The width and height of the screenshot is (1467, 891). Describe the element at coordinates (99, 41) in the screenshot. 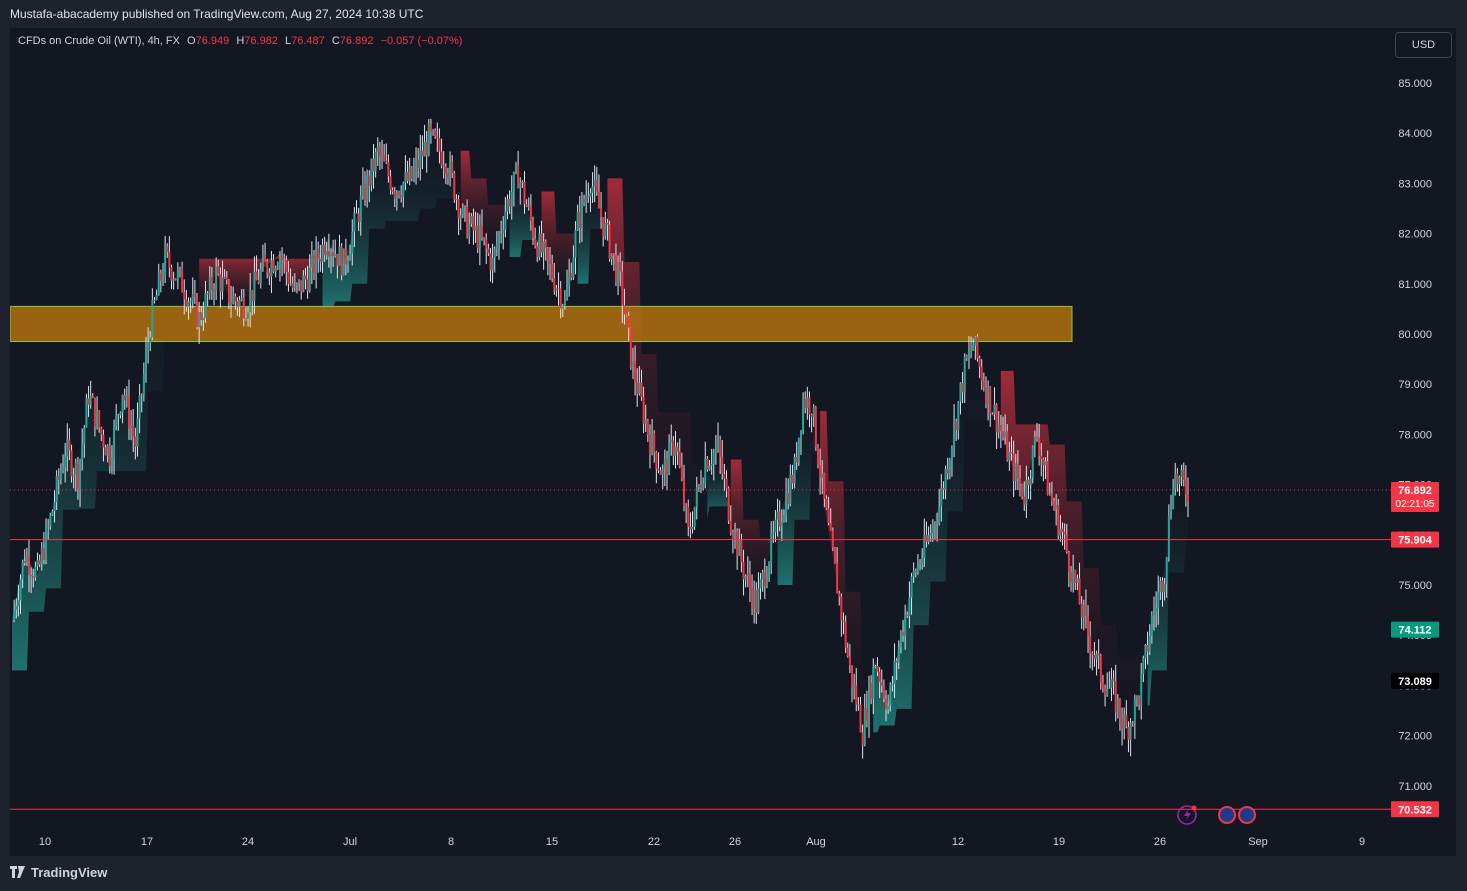

I see `symbol-label: CFDs on Crude Oil (WTI), 4h, FX` at that location.